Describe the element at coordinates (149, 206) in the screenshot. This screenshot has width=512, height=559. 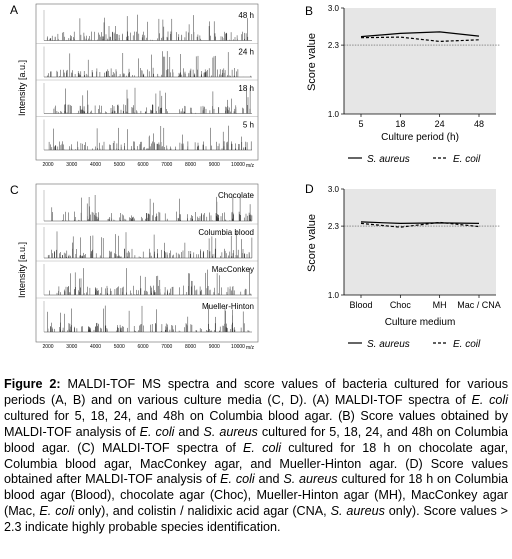
I see `spectrum-trace: Chocolate` at that location.